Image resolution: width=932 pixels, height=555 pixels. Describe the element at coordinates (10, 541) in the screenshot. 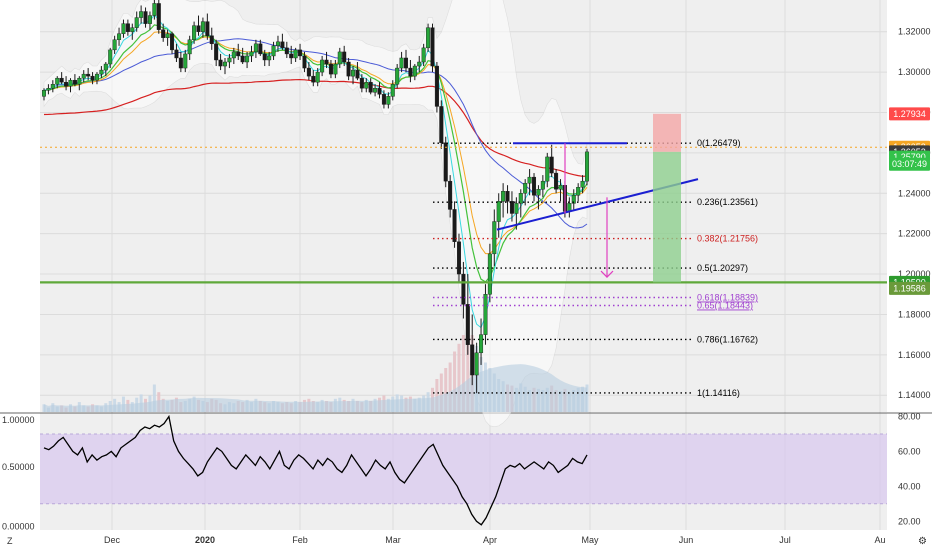

I see `zoom-reset-icon: Z` at that location.